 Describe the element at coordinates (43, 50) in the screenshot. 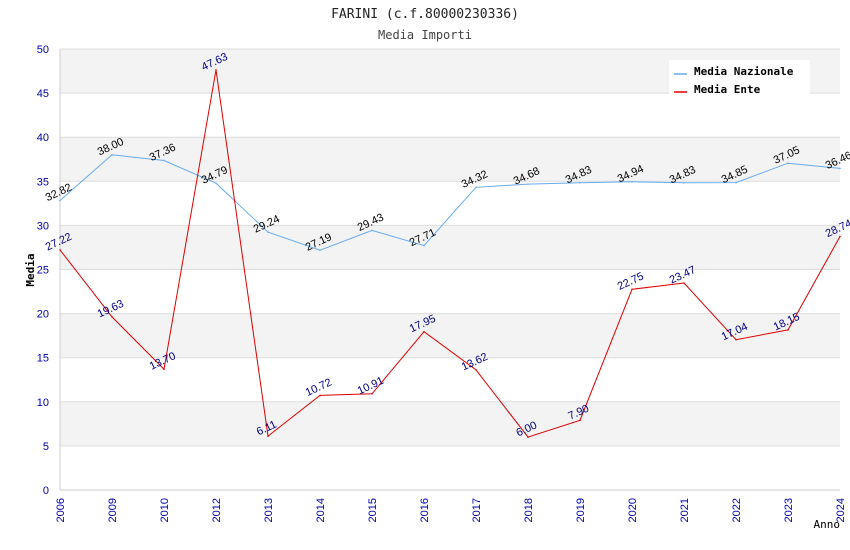

I see `y-tick-label: 50` at that location.